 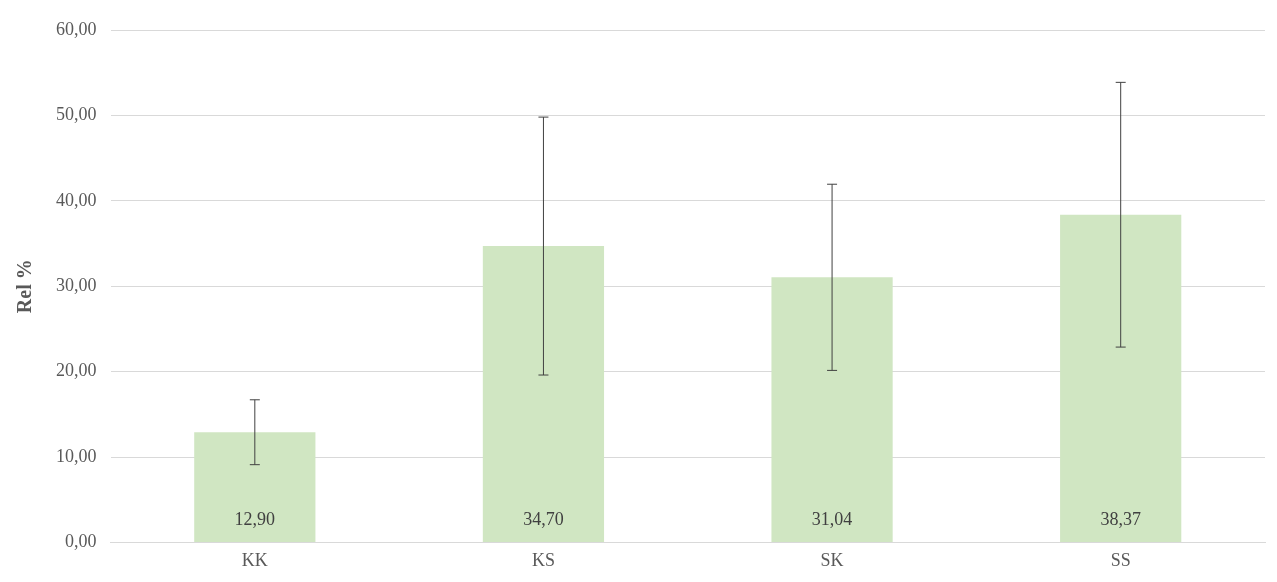 I want to click on y-tick-label: 10,00, so click(x=76, y=455).